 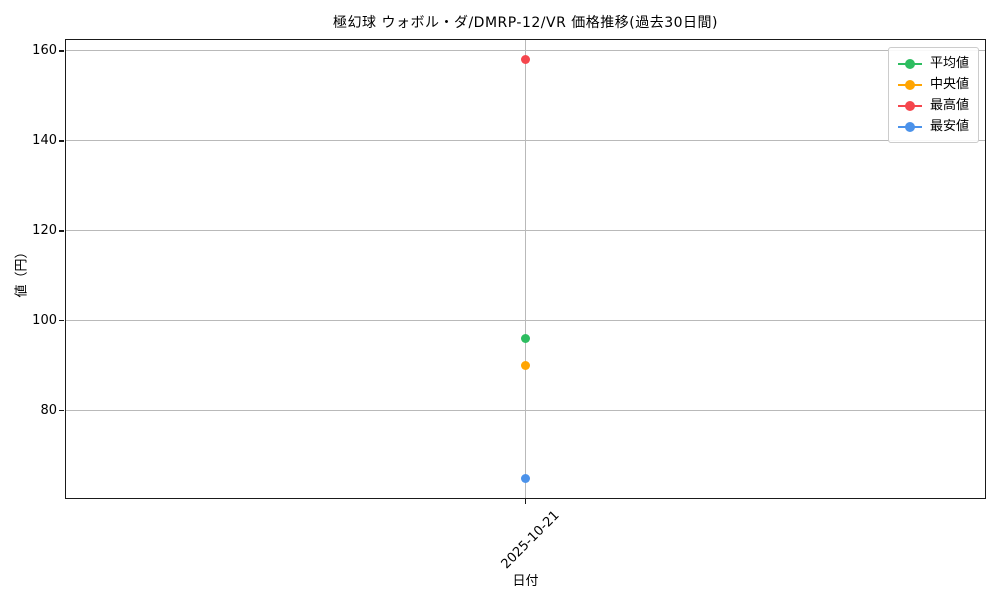 I want to click on v-gridline, so click(x=525, y=269).